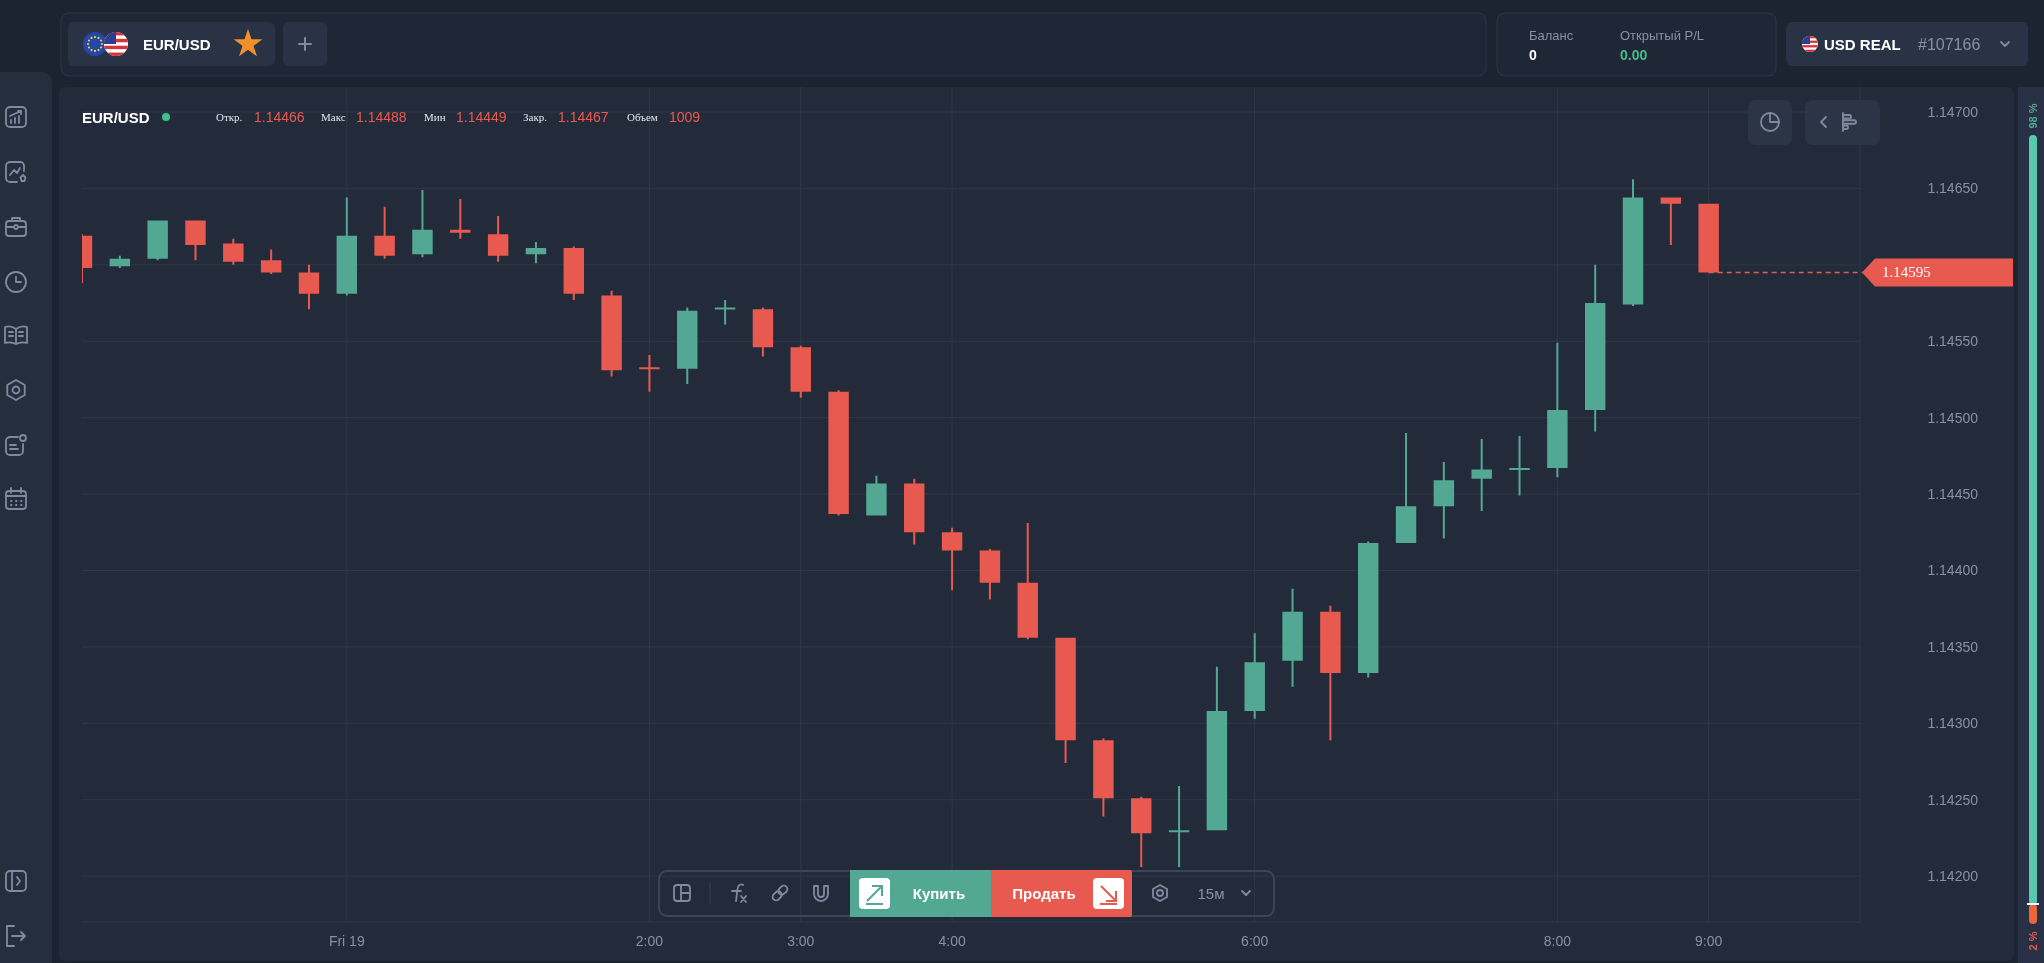  I want to click on annotation: 1009, so click(685, 117).